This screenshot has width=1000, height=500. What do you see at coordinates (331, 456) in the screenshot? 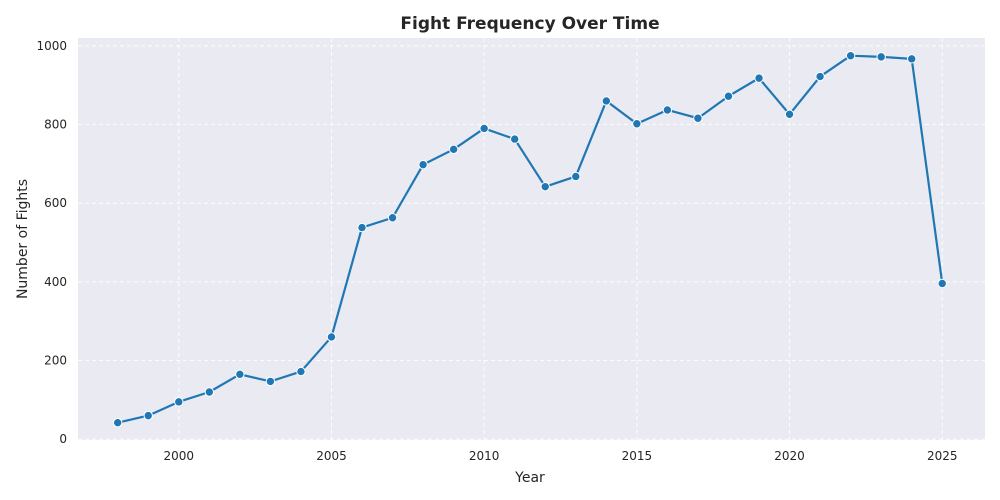
I see `x-tick-label: 2005` at bounding box center [331, 456].